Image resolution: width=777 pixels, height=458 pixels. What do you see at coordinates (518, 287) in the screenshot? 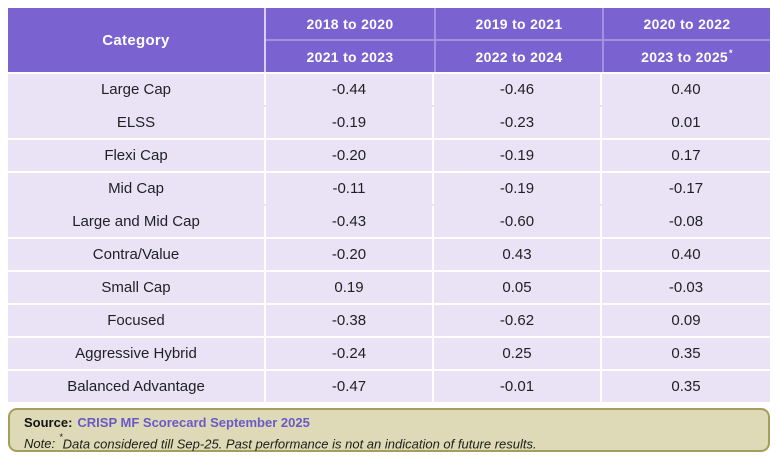
I see `value-cell: 0.05` at bounding box center [518, 287].